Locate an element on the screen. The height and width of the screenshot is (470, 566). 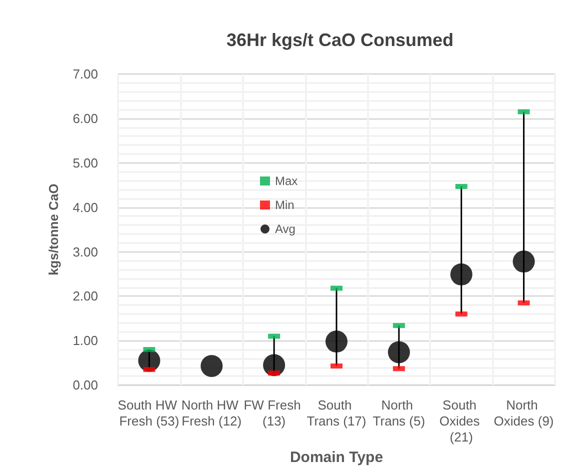
x-tick-label: South Trans (17) is located at coordinates (336, 413).